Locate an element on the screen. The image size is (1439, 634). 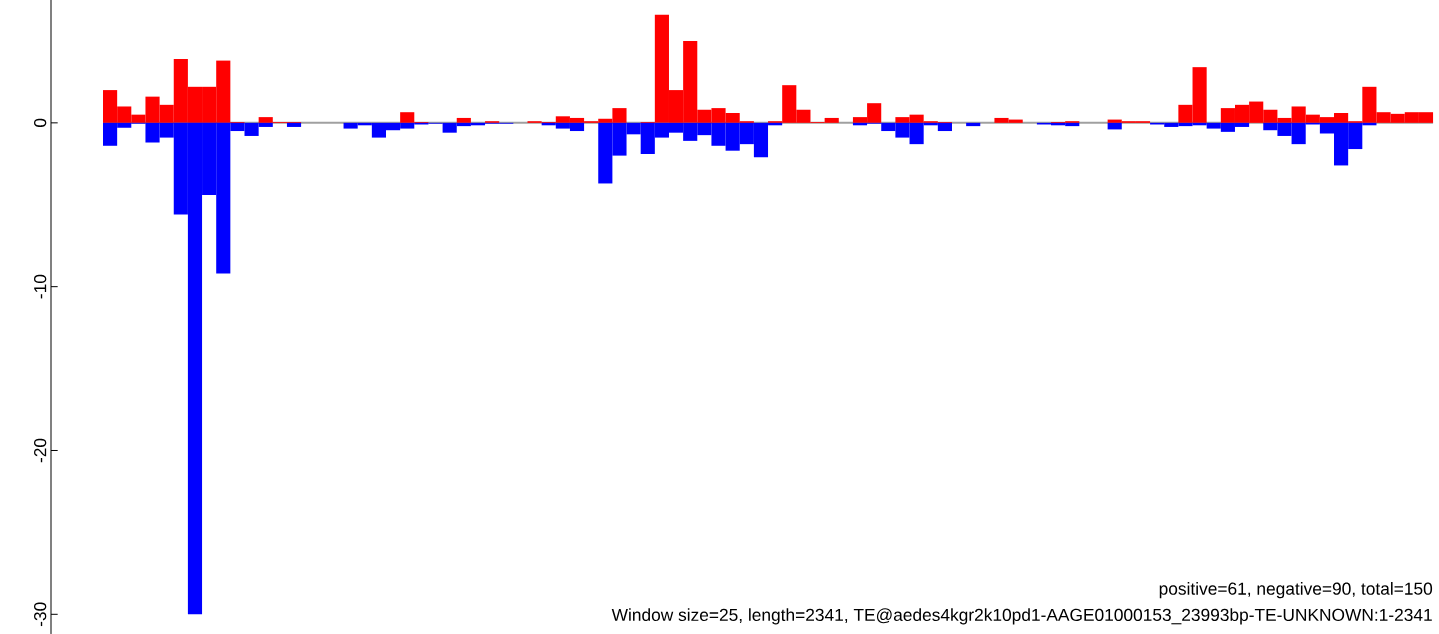
annotation: Window size=25, length=2341, TE@aedes4kgr2k10pd1-AAGE01000153_23993bp-TE-UNKNOWN:1-2341 is located at coordinates (1021, 616).